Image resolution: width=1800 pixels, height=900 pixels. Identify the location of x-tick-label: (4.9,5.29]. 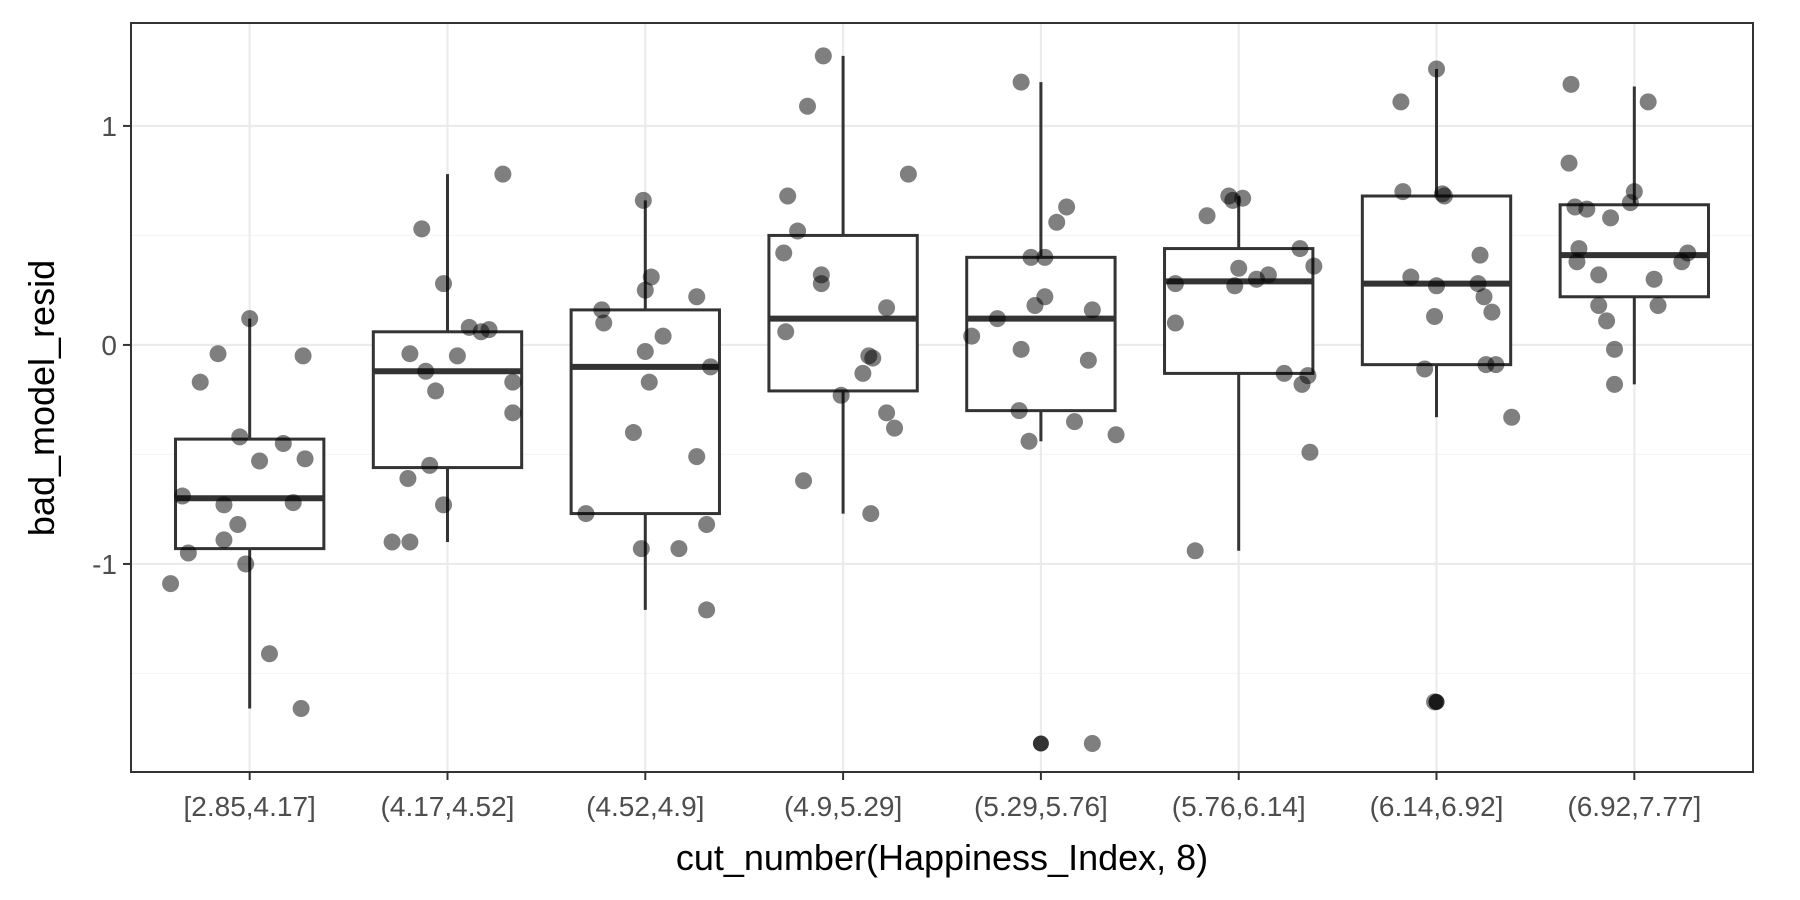
(843, 806).